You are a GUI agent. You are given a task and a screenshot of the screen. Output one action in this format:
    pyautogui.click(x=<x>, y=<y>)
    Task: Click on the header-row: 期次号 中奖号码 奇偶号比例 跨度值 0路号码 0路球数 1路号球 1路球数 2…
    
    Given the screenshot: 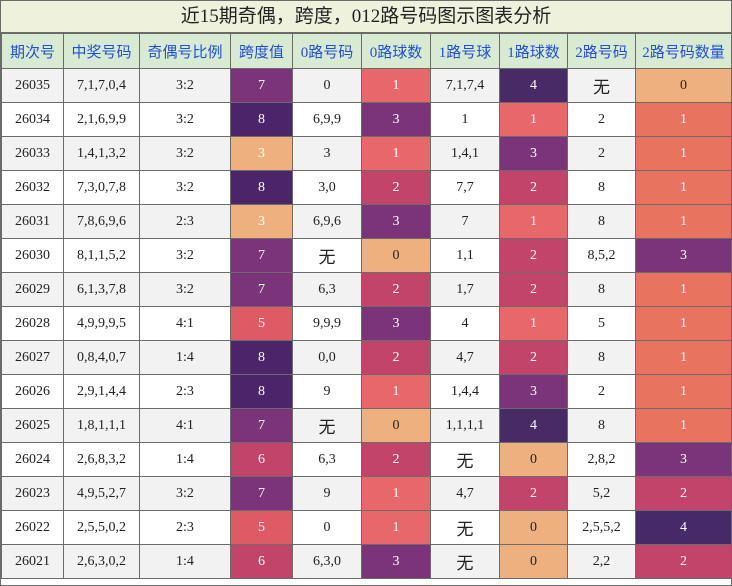 What is the action you would take?
    pyautogui.click(x=366, y=51)
    